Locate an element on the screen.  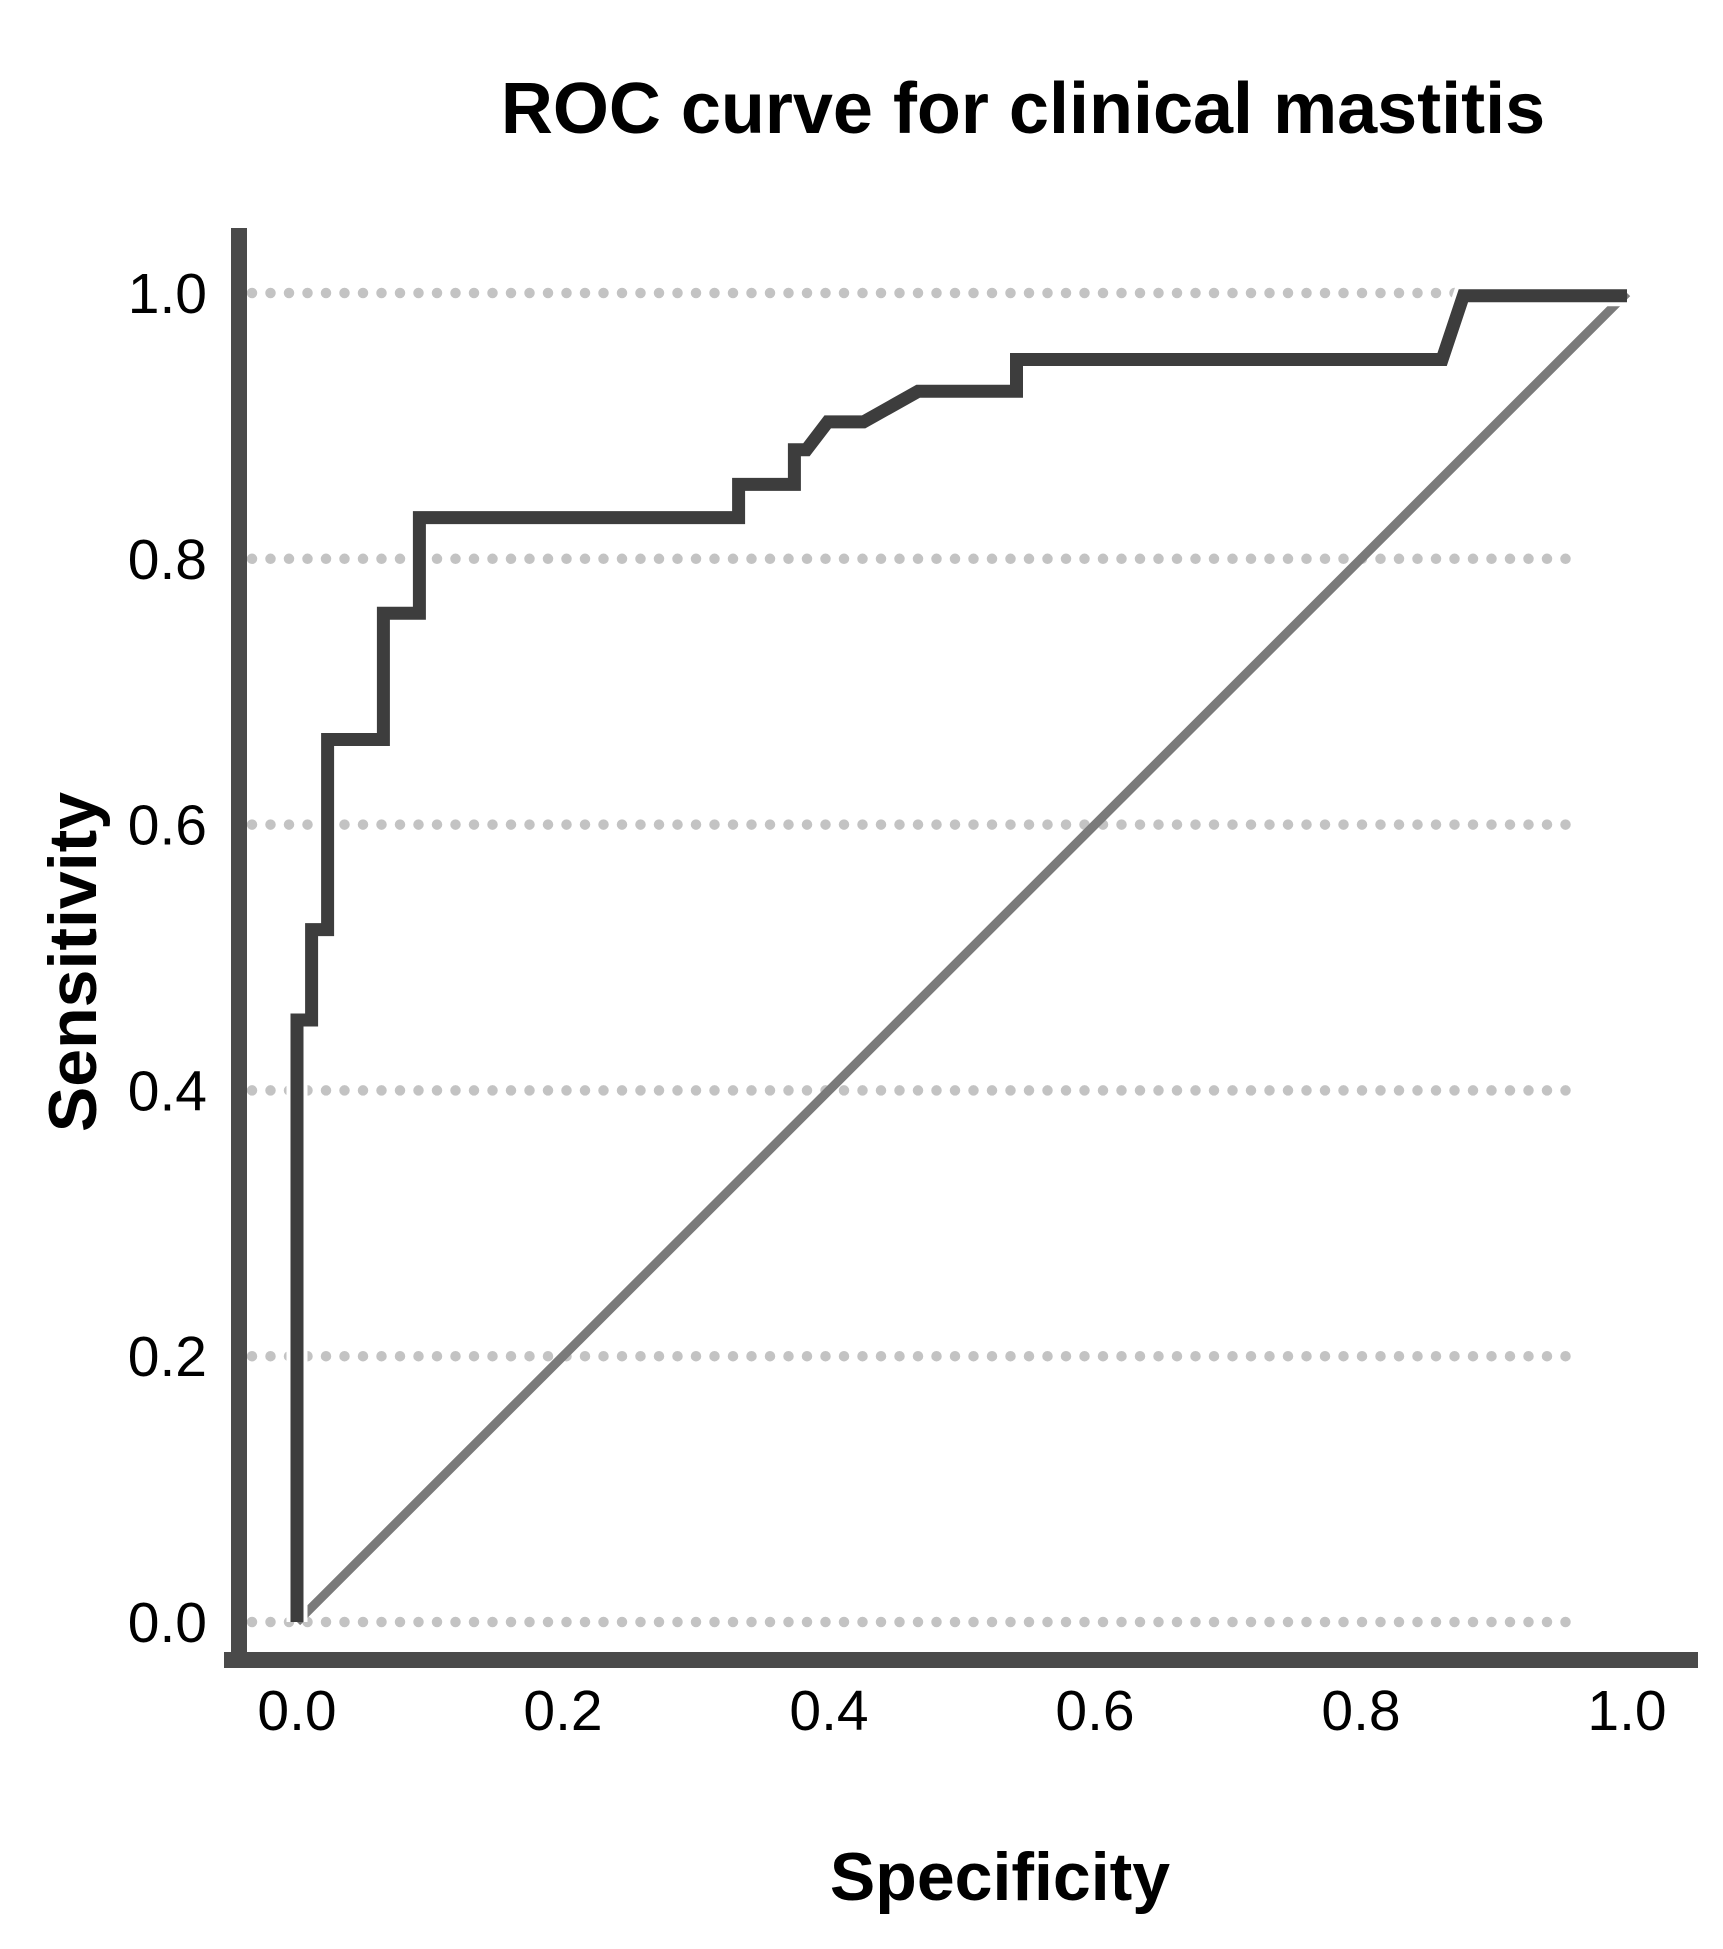
x-tick-label-0.6: 0.6 is located at coordinates (1094, 1711).